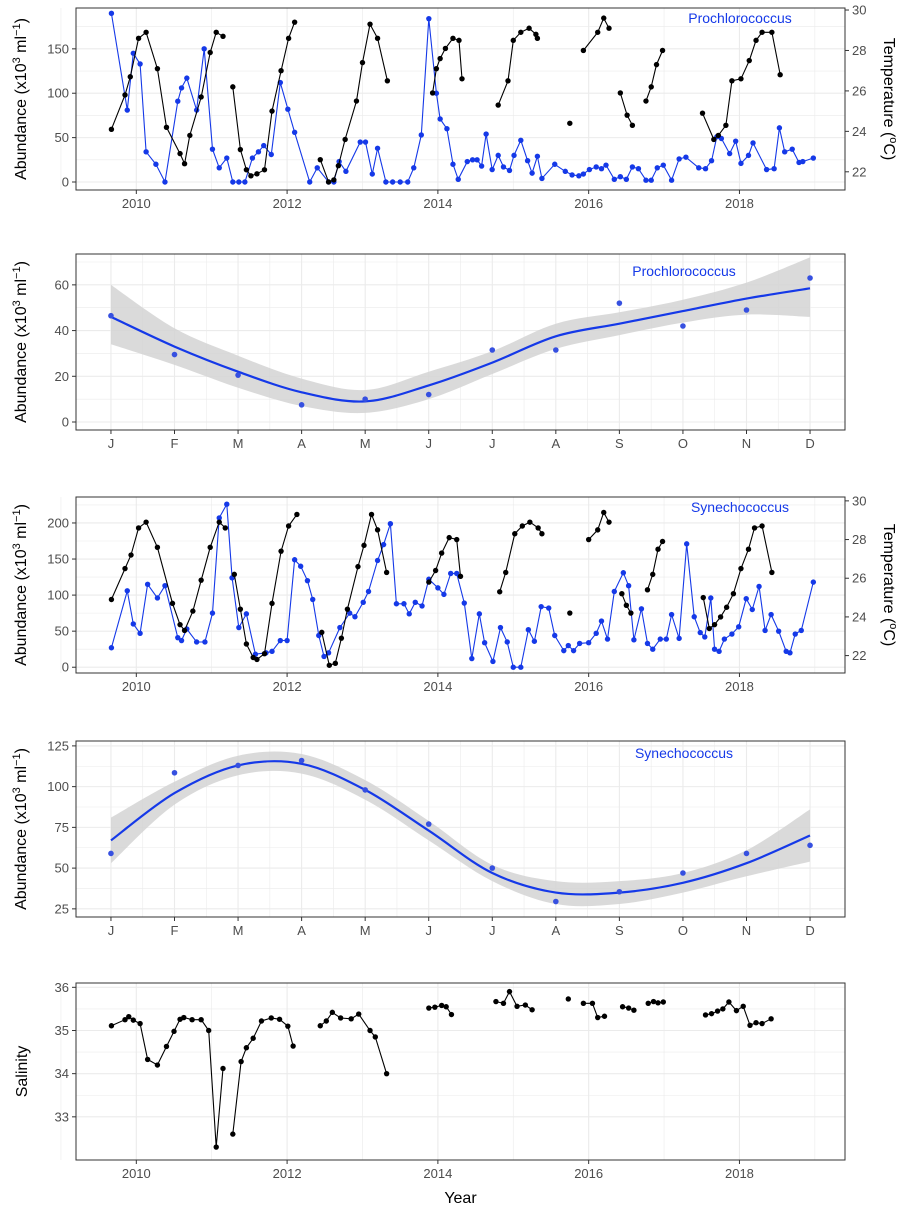  I want to click on y-axis-title-part: ml, so click(21, 289).